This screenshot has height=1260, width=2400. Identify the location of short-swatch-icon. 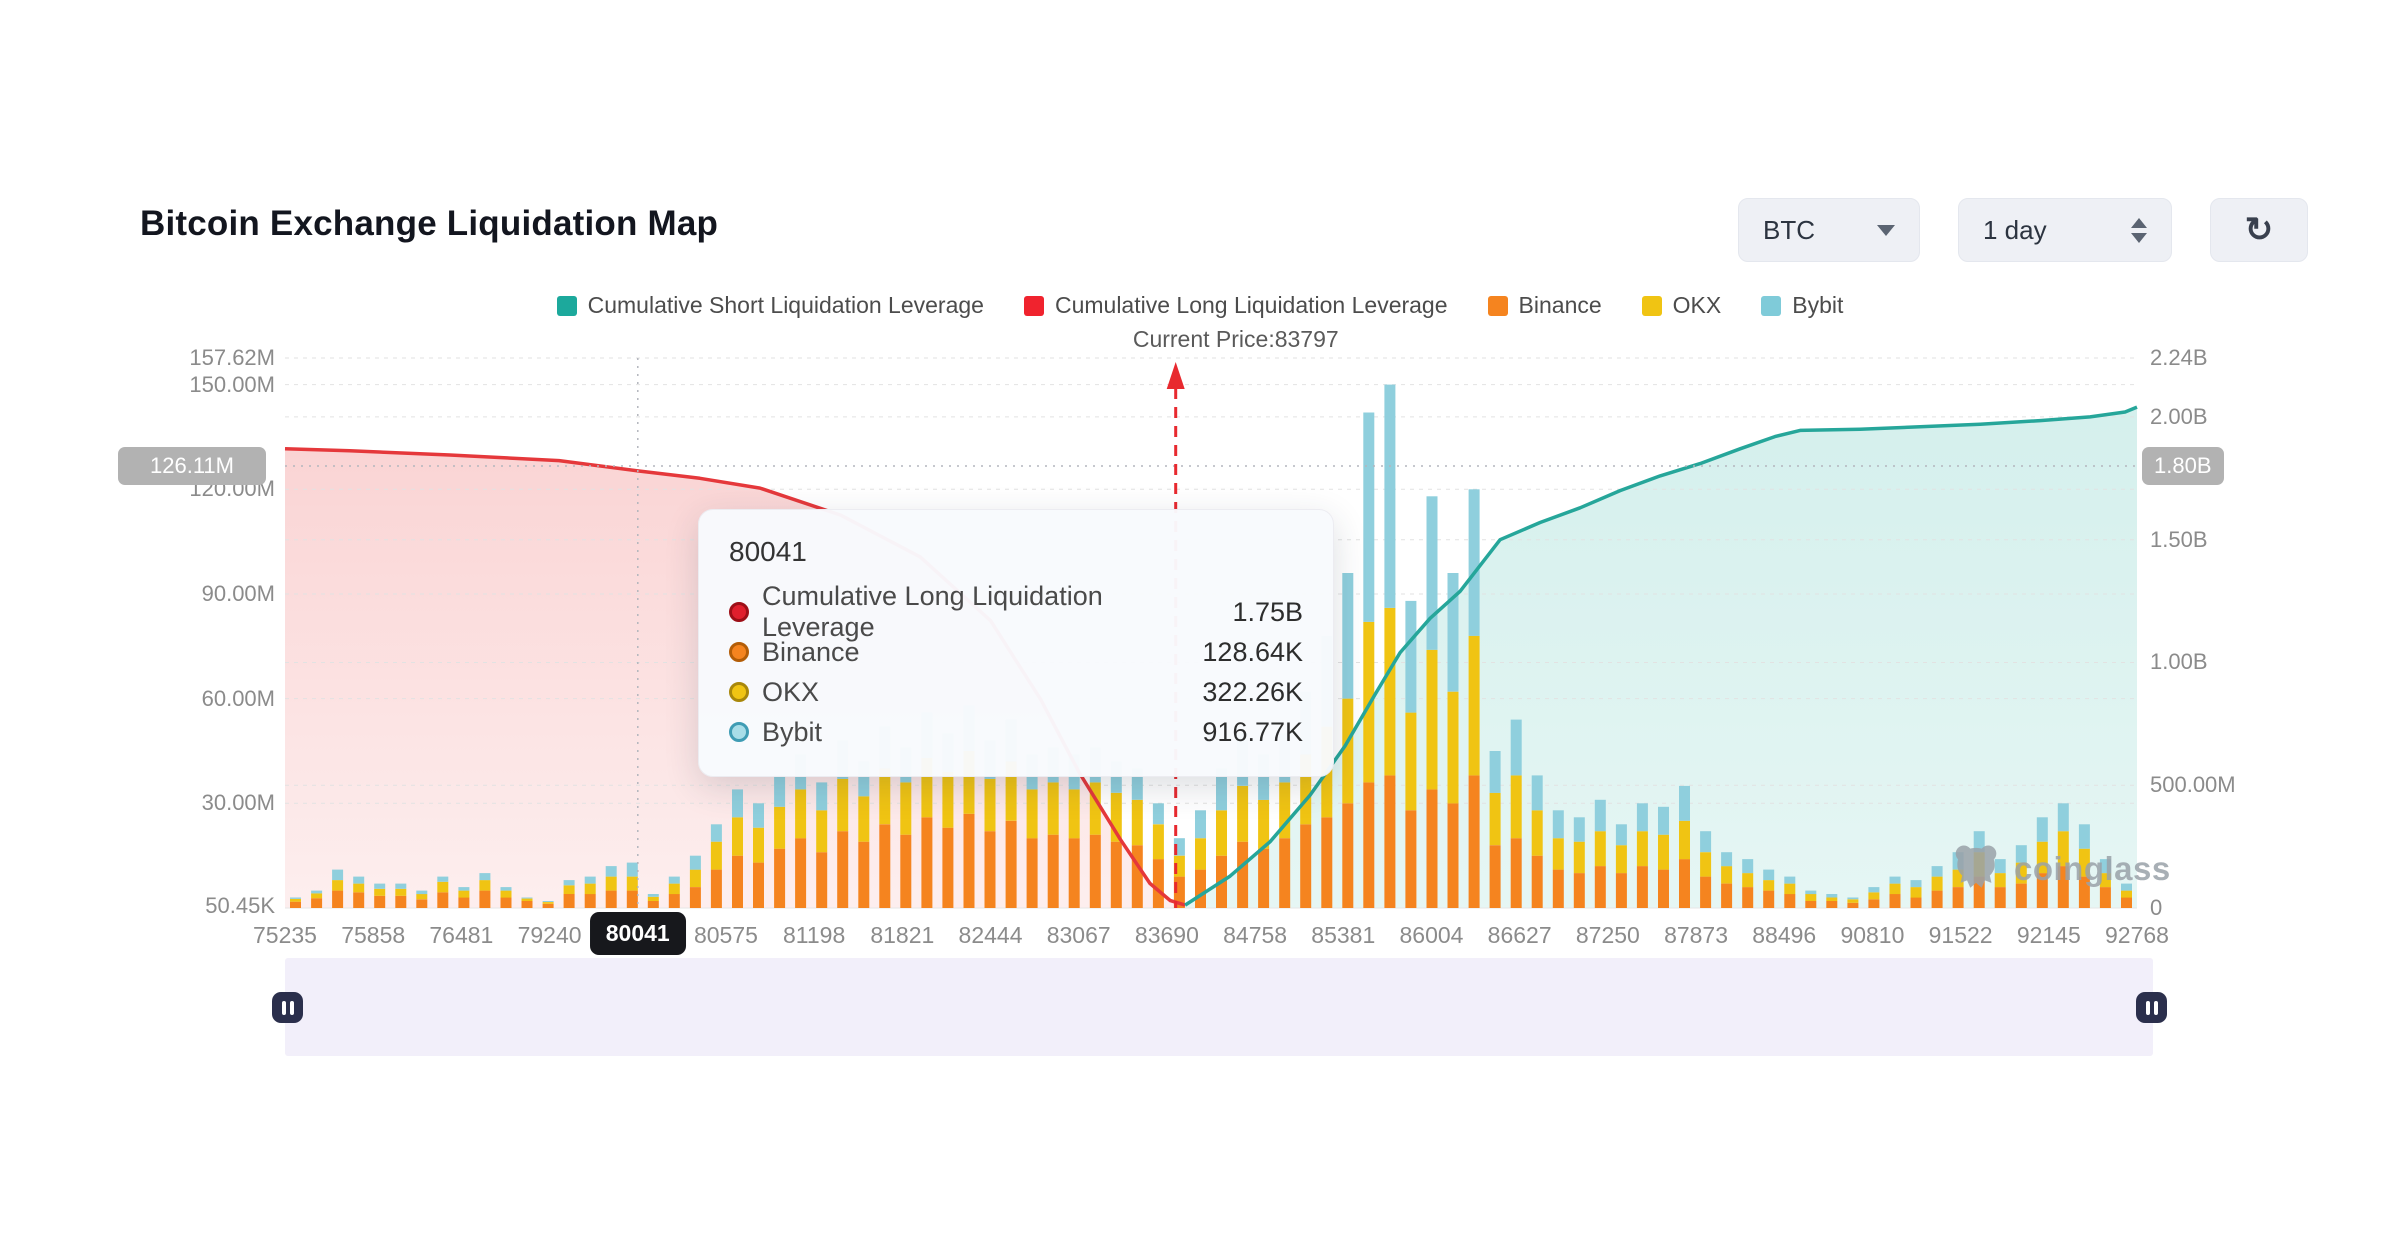
(566, 305).